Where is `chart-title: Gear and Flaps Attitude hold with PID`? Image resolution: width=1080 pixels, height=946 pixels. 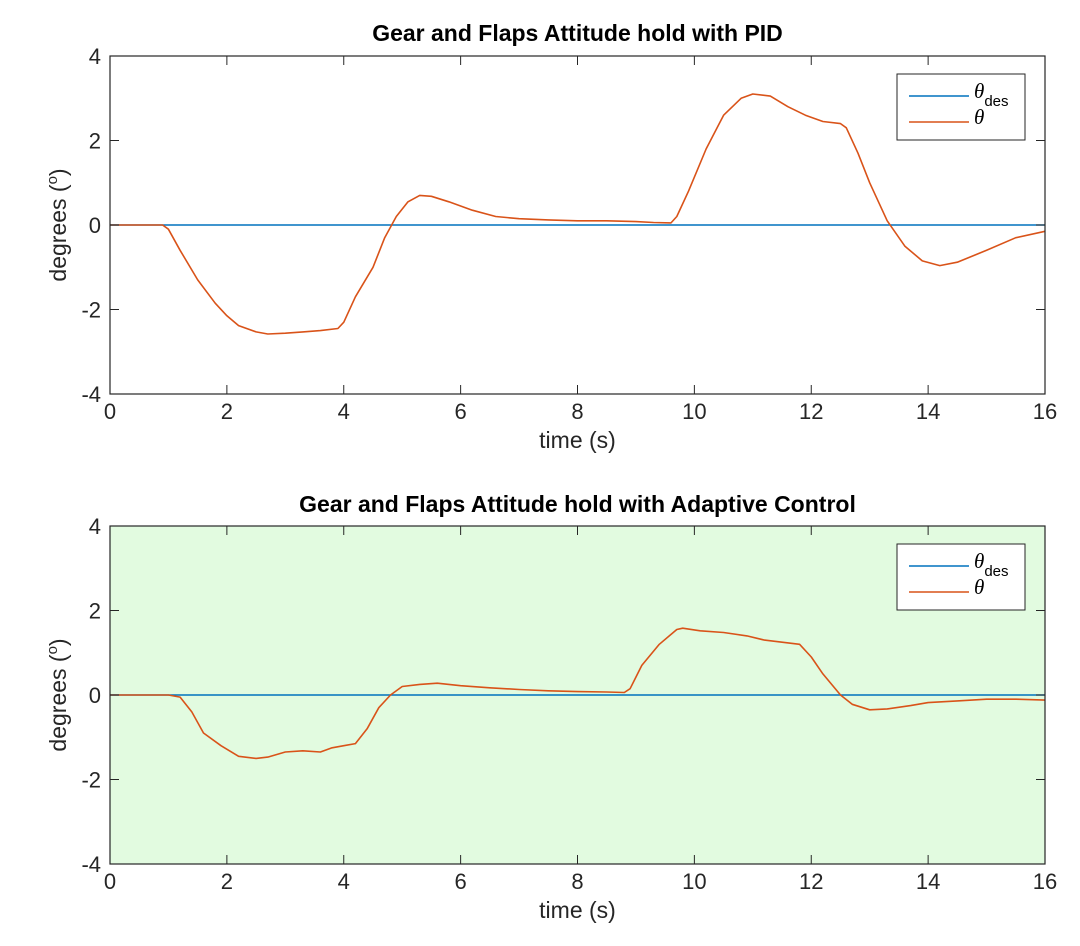 chart-title: Gear and Flaps Attitude hold with PID is located at coordinates (577, 33).